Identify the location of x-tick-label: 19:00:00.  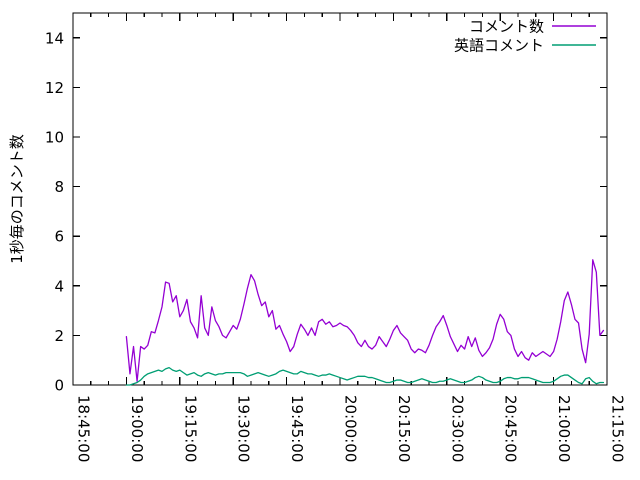
(137, 428).